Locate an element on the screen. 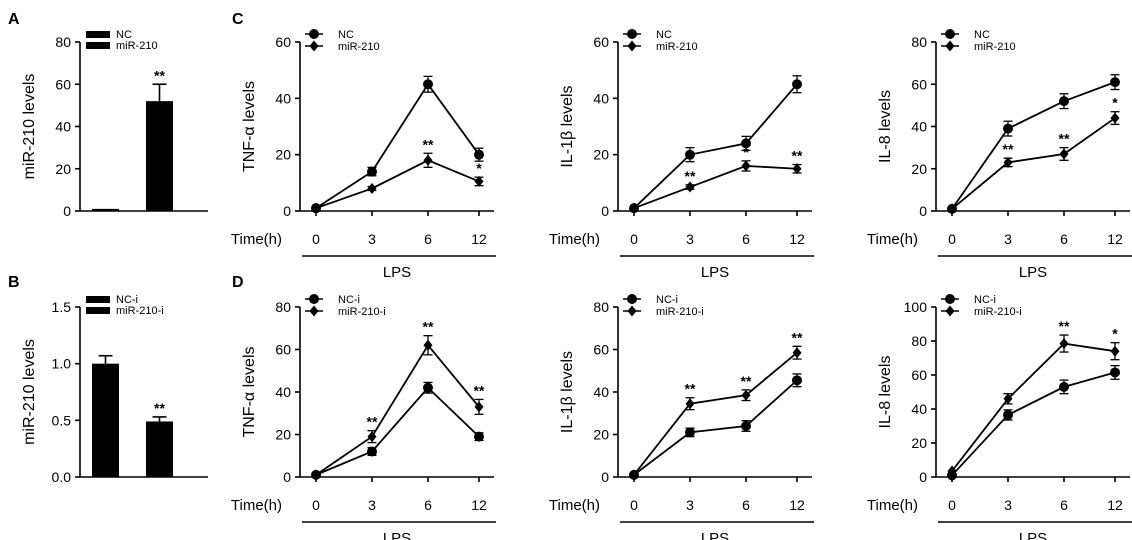  y-axis-label: IL-1β levels is located at coordinates (567, 126).